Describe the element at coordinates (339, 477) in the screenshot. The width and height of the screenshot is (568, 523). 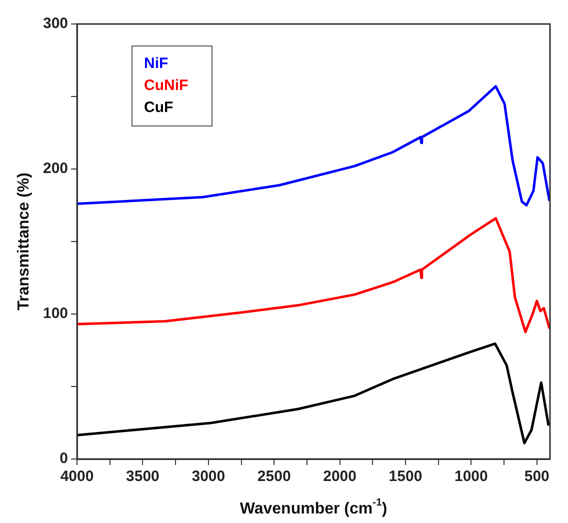
I see `x-tick-label: 2000` at that location.